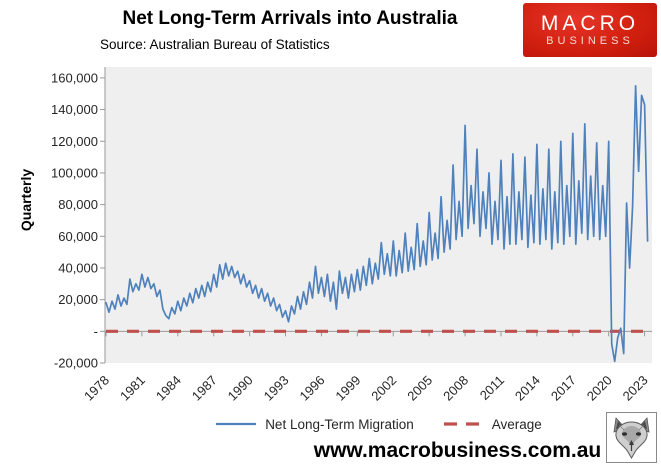  I want to click on legend-item-net-migration: Net Long-Term Migration, so click(314, 424).